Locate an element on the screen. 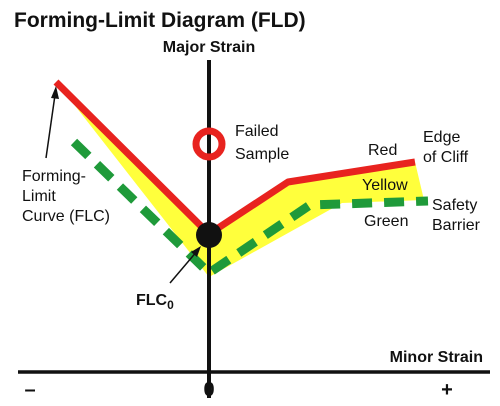  safety-barrier-label-line2: Barrier is located at coordinates (456, 225).